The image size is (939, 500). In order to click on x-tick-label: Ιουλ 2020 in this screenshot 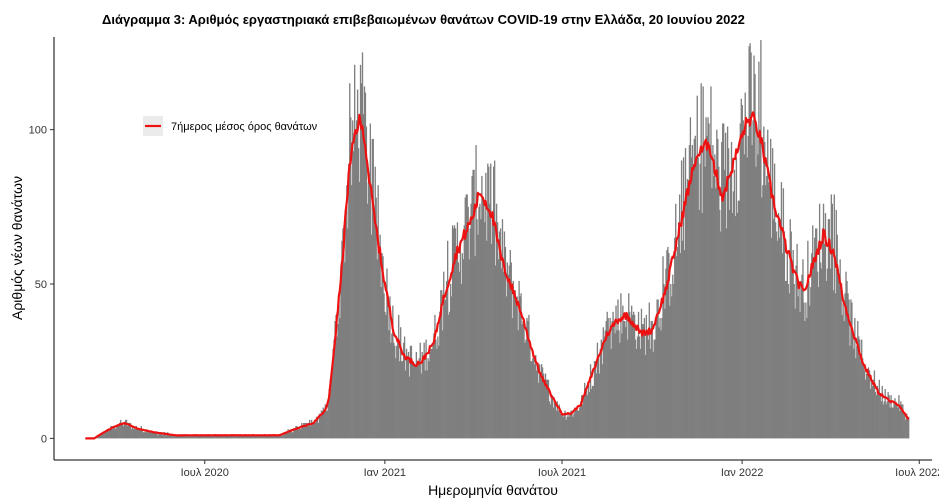, I will do `click(205, 473)`.